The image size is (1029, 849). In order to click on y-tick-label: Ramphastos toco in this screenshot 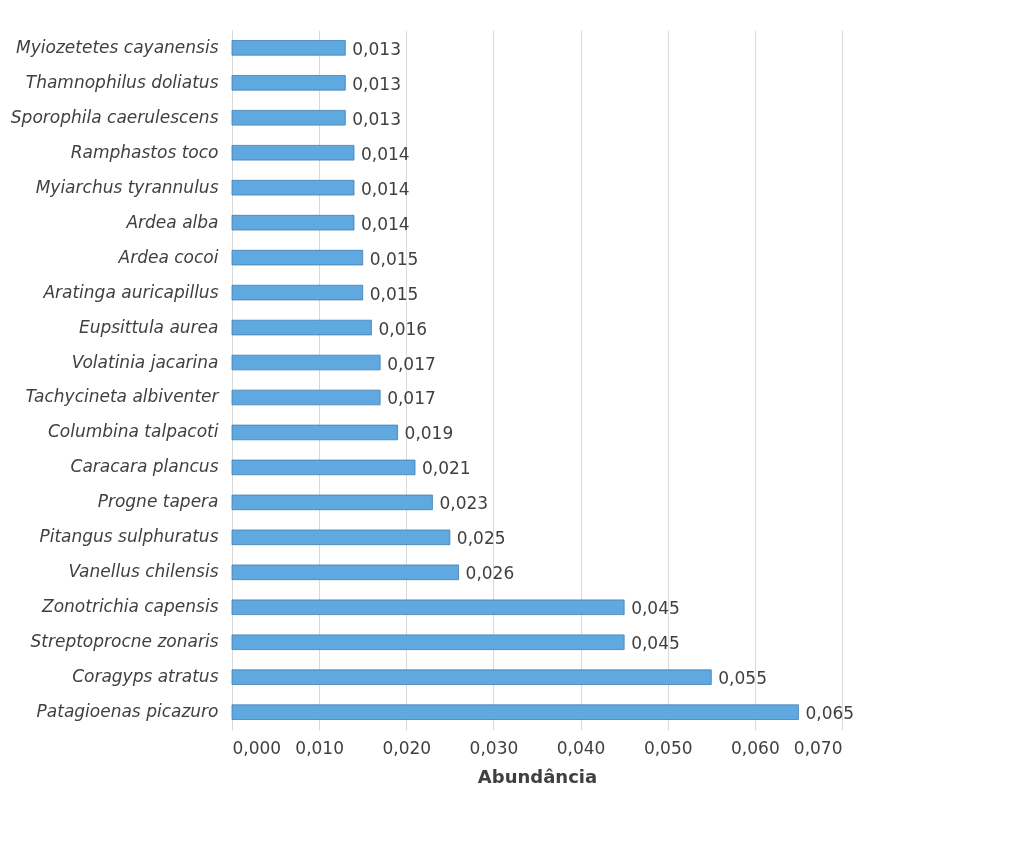, I will do `click(144, 151)`.